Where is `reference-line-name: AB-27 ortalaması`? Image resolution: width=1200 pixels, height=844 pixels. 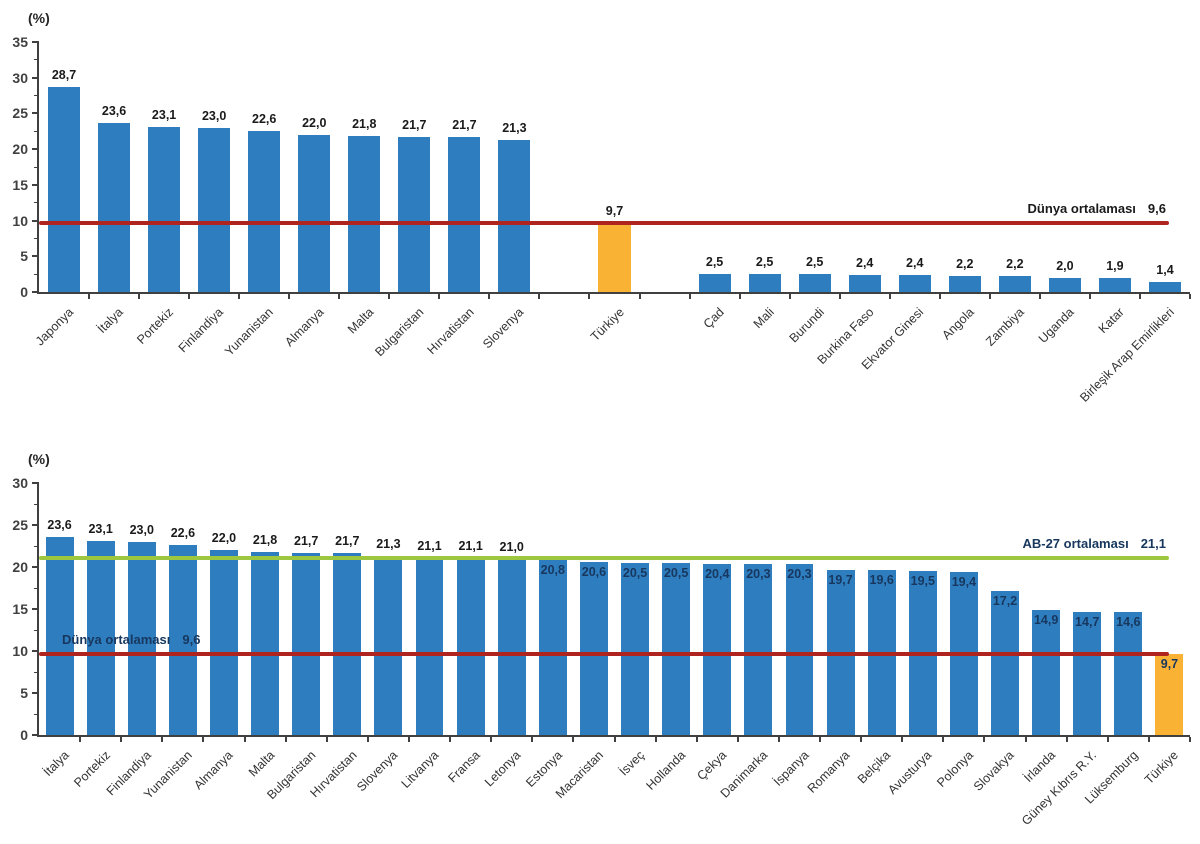
reference-line-name: AB-27 ortalaması is located at coordinates (1075, 543).